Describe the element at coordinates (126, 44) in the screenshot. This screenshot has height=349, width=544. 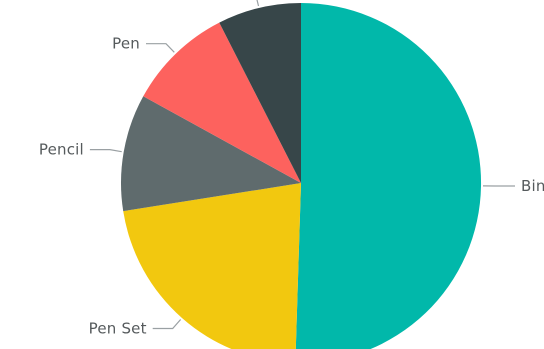
I see `slice-label-pen: Pen` at that location.